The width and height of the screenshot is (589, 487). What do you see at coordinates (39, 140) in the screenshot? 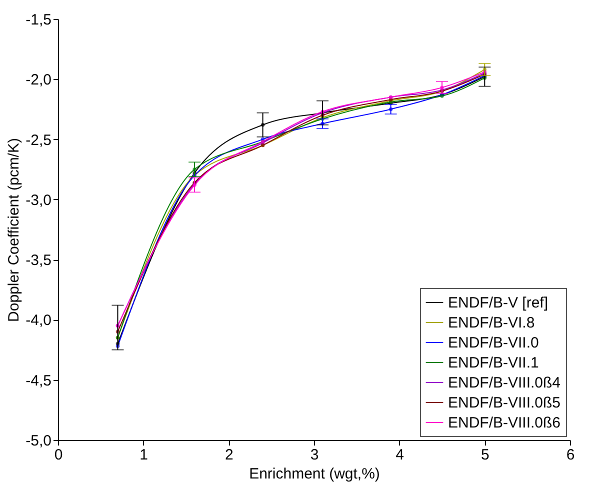
I see `y-tick-label: -2,5` at bounding box center [39, 140].